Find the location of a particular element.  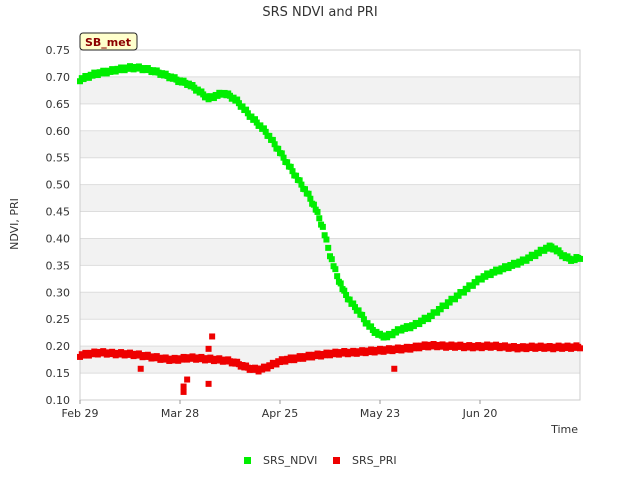

y-tick-label: 0.45 is located at coordinates (58, 212).